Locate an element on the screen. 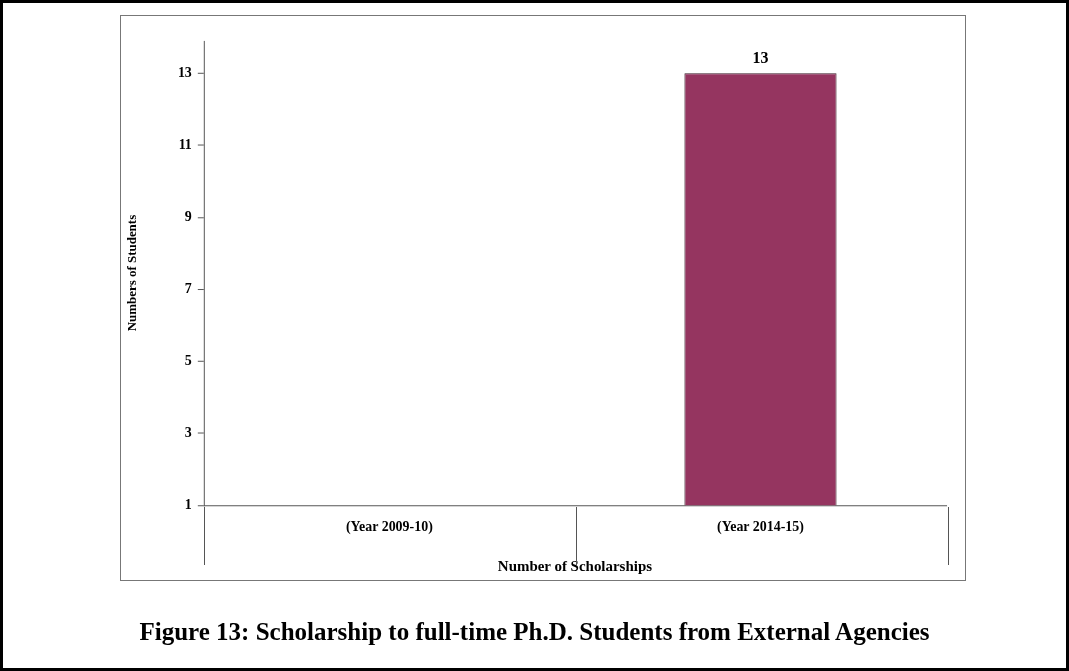  y-tick-label: 5 is located at coordinates (188, 360).